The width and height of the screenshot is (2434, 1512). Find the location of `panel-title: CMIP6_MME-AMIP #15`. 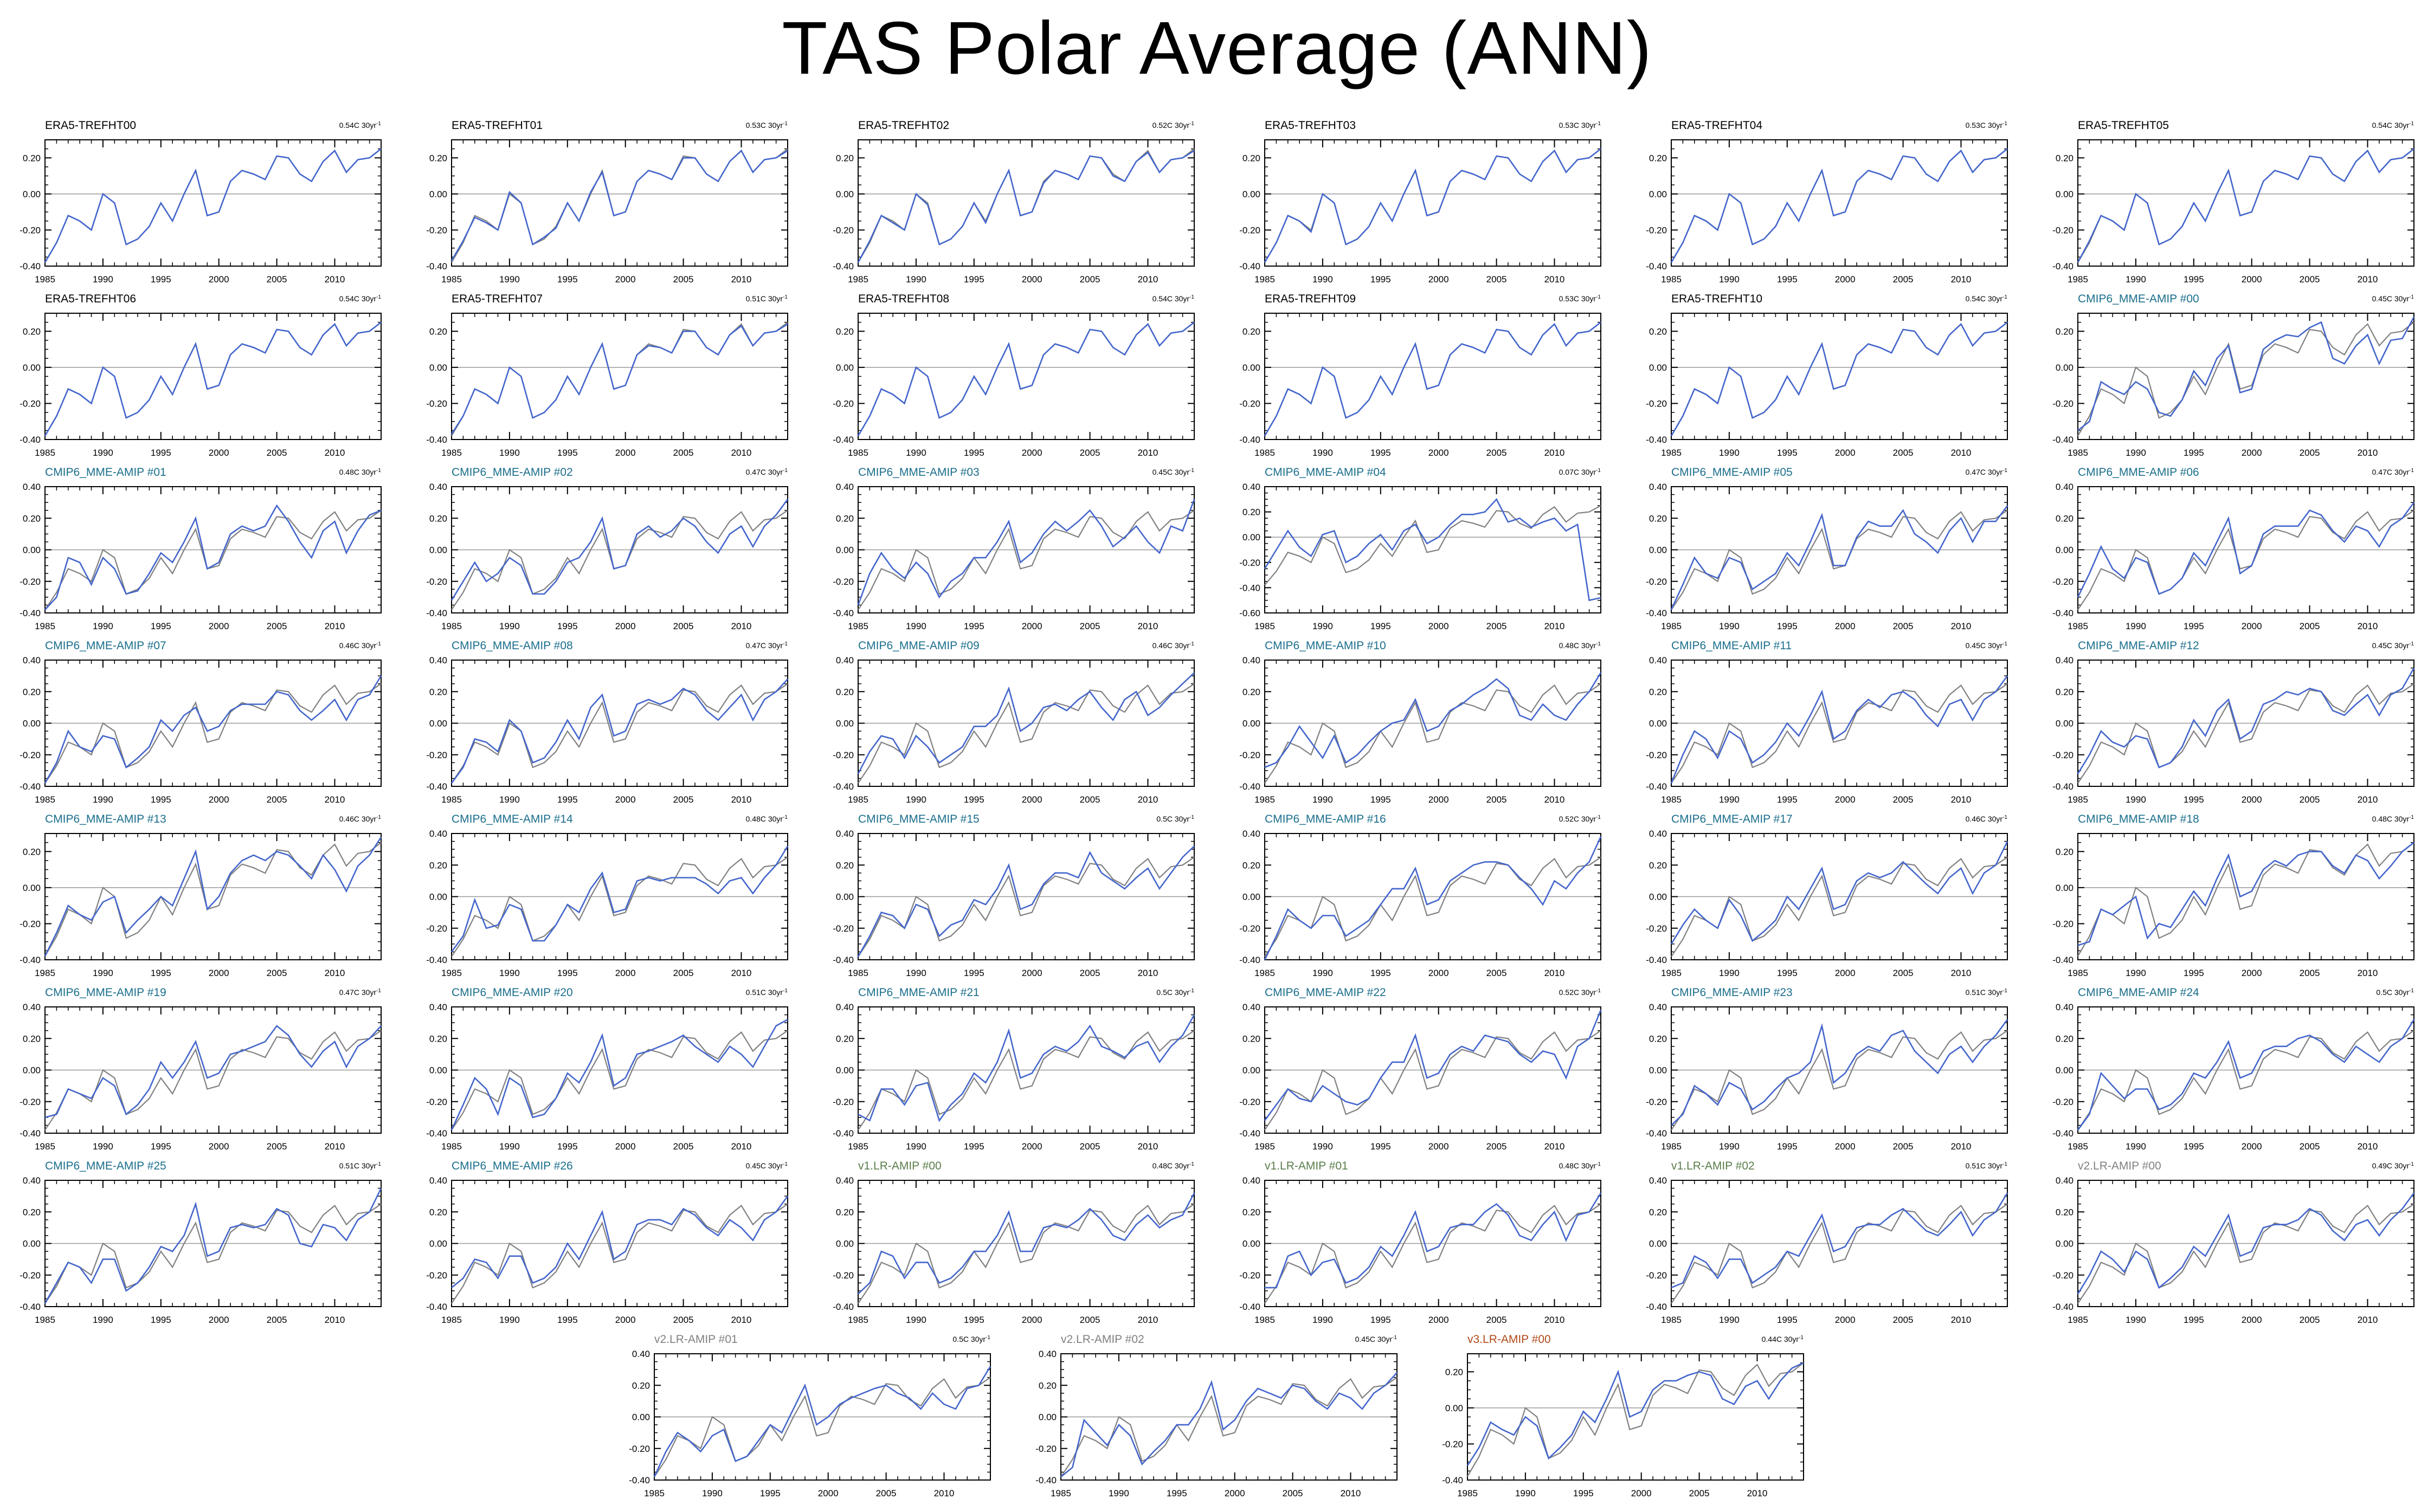

panel-title: CMIP6_MME-AMIP #15 is located at coordinates (919, 819).